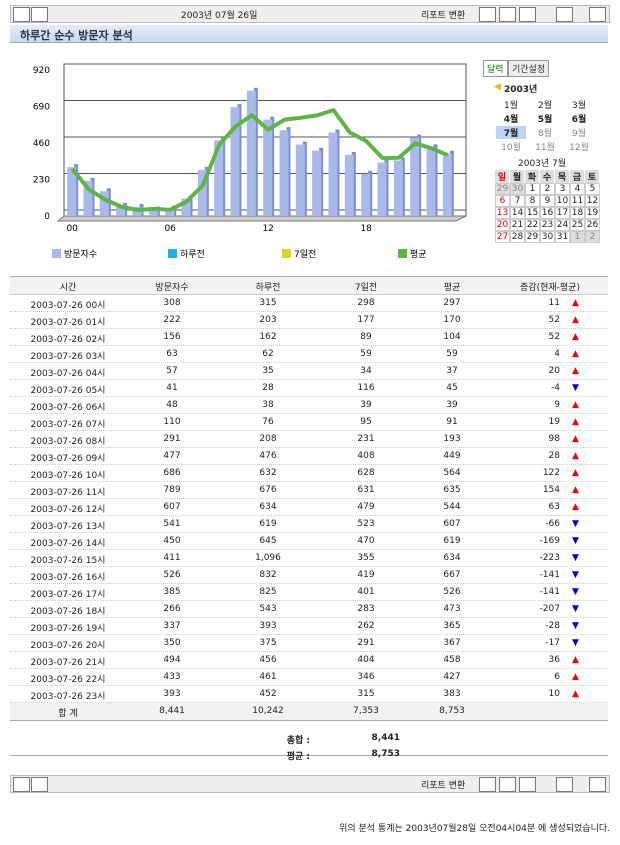 This screenshot has width=620, height=845. Describe the element at coordinates (366, 541) in the screenshot. I see `cell: 470` at that location.